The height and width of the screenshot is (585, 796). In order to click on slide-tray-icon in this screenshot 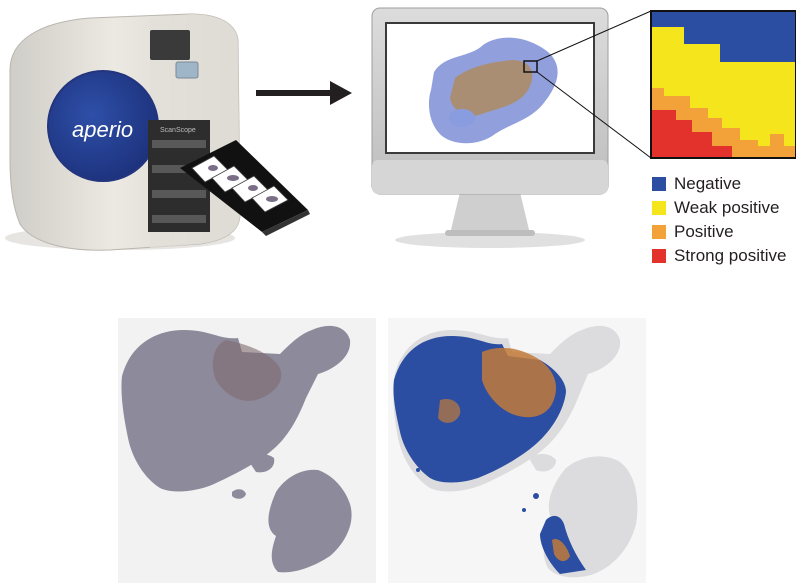, I will do `click(245, 188)`.